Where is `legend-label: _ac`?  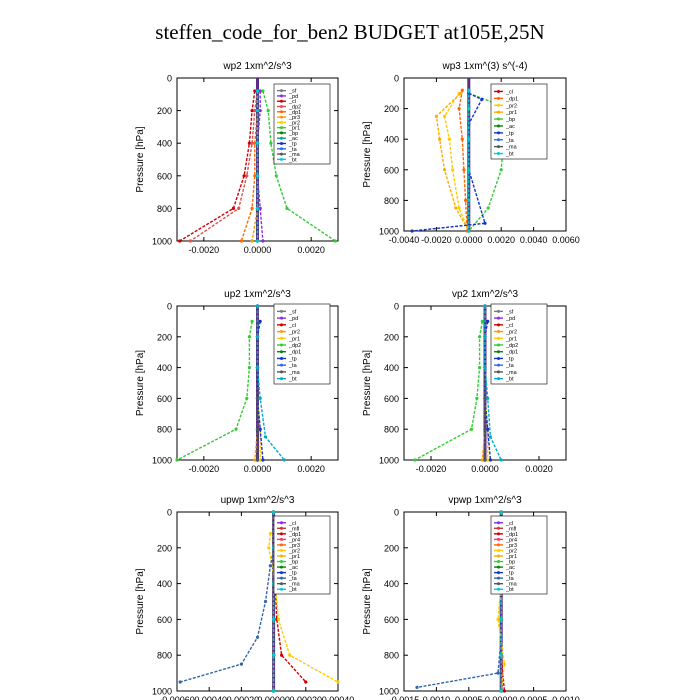
legend-label: _ac is located at coordinates (293, 568).